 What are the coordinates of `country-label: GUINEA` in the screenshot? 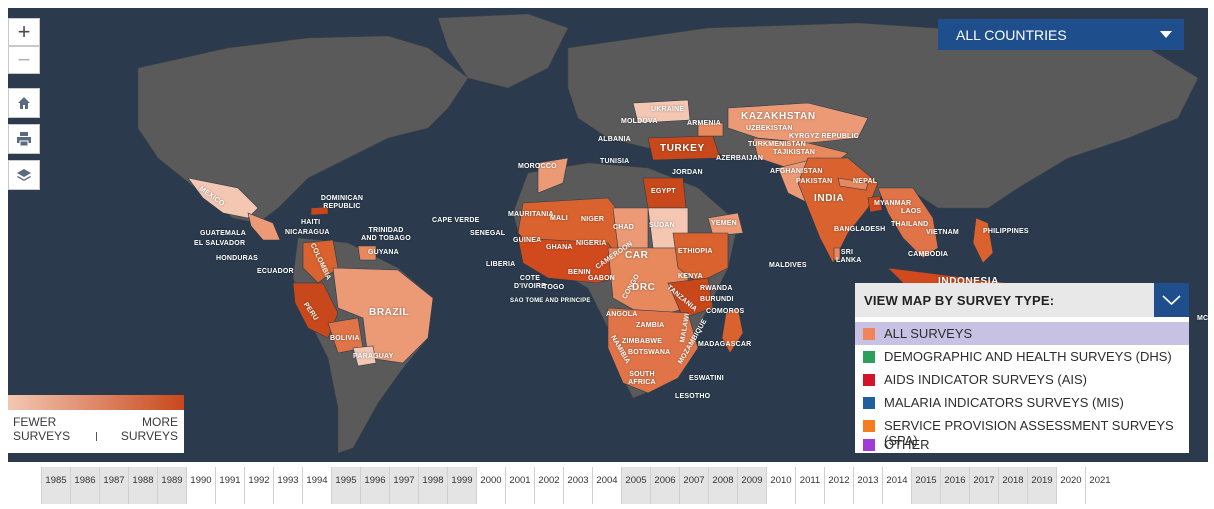 It's located at (527, 240).